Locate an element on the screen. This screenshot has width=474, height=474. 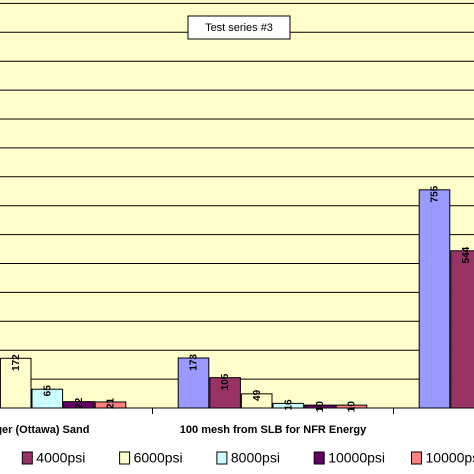
data-label: 21 is located at coordinates (111, 403).